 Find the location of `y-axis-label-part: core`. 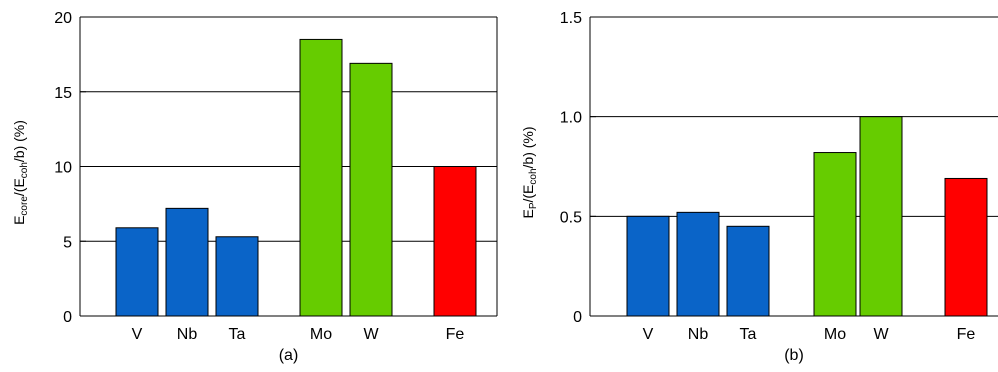

y-axis-label-part: core is located at coordinates (24, 206).